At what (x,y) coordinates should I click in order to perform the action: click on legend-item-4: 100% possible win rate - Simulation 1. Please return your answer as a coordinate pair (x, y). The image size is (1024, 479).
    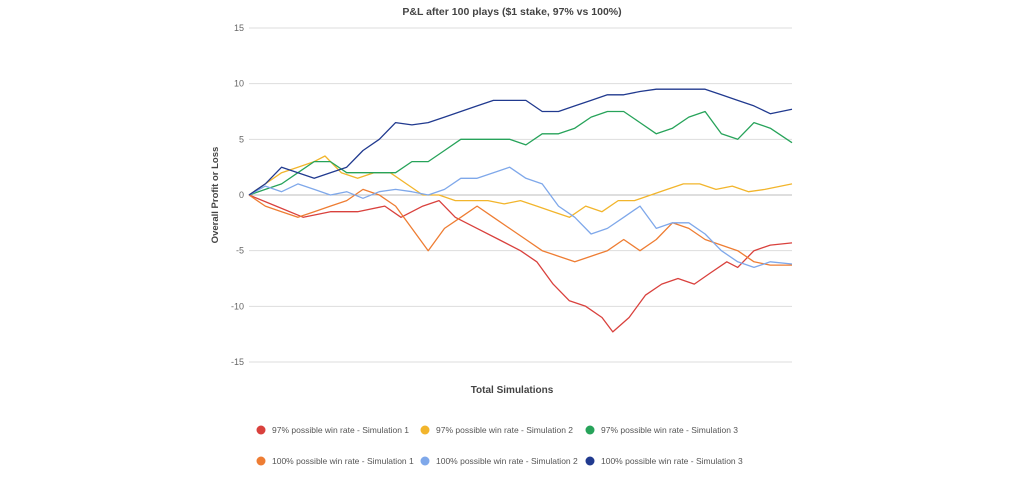
    Looking at the image, I should click on (335, 461).